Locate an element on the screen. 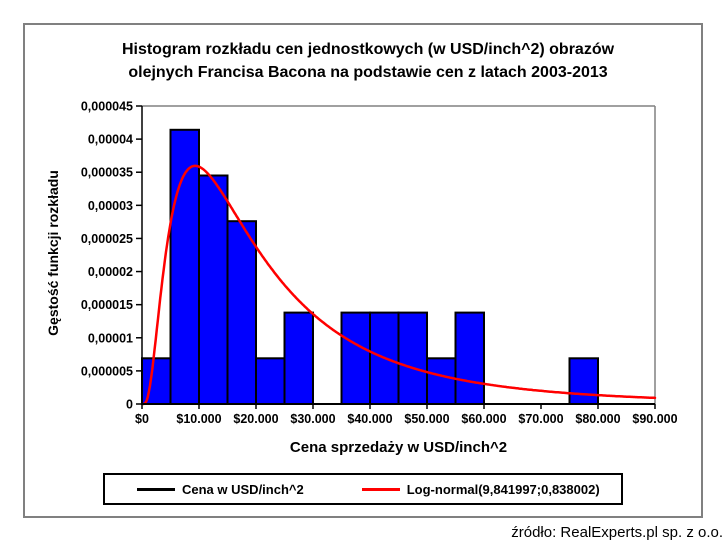  x-tick-label: $80.000 is located at coordinates (597, 419).